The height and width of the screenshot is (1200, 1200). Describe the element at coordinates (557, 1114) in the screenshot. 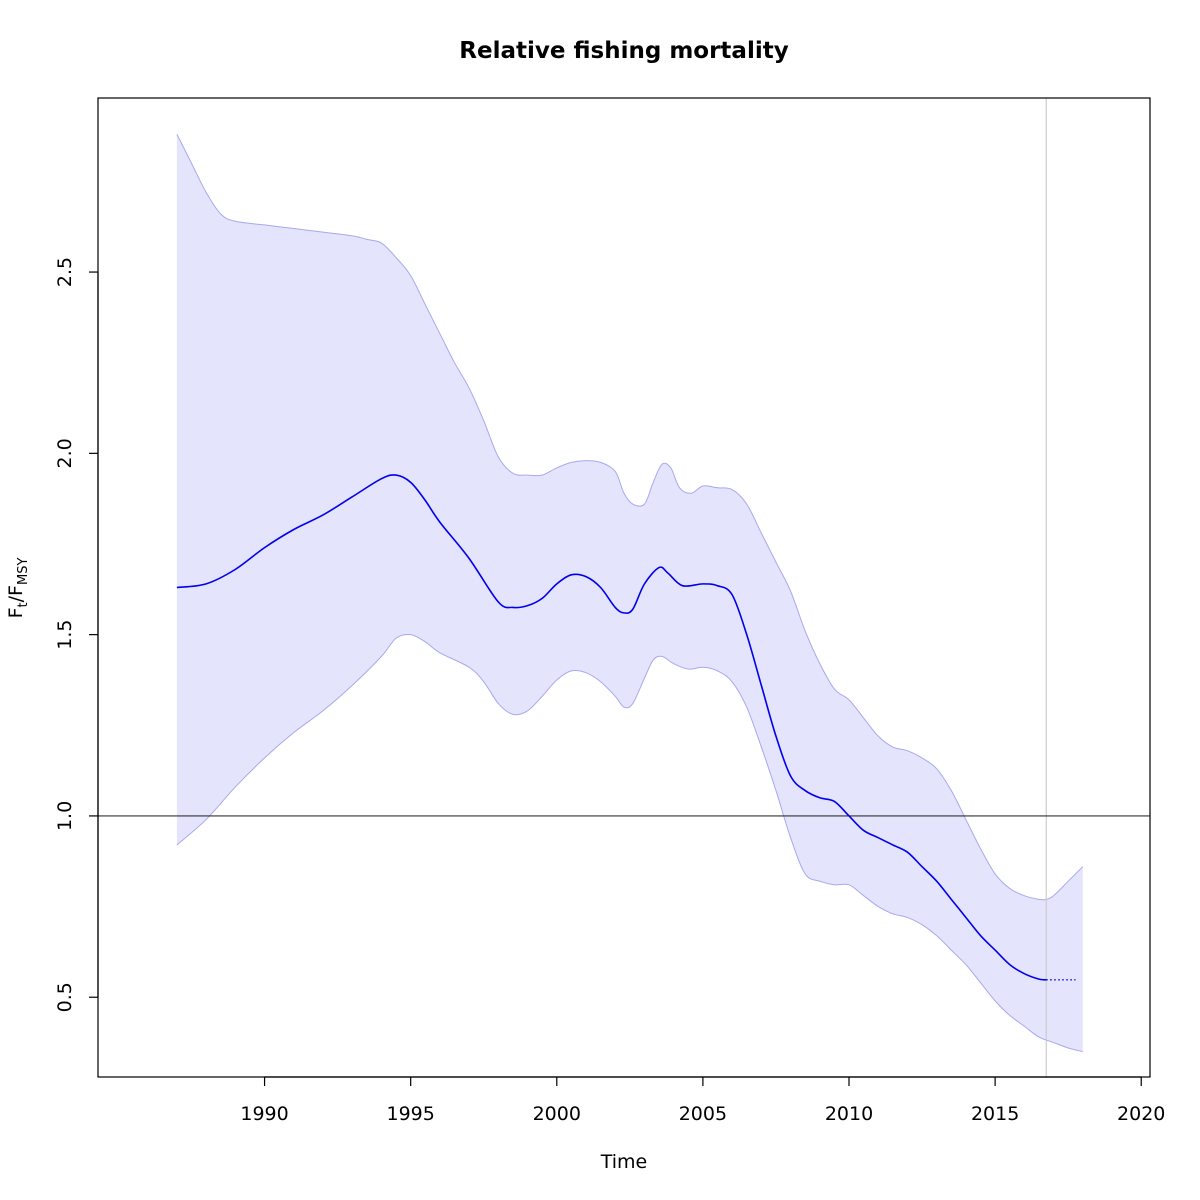

I see `x-tick-label: 2000` at that location.